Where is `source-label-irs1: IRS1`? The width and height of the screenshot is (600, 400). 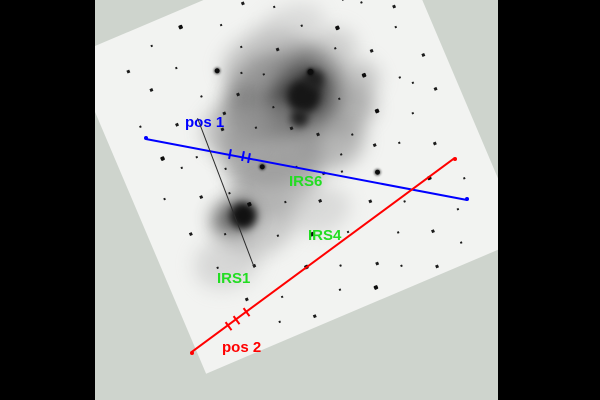 source-label-irs1: IRS1 is located at coordinates (234, 278).